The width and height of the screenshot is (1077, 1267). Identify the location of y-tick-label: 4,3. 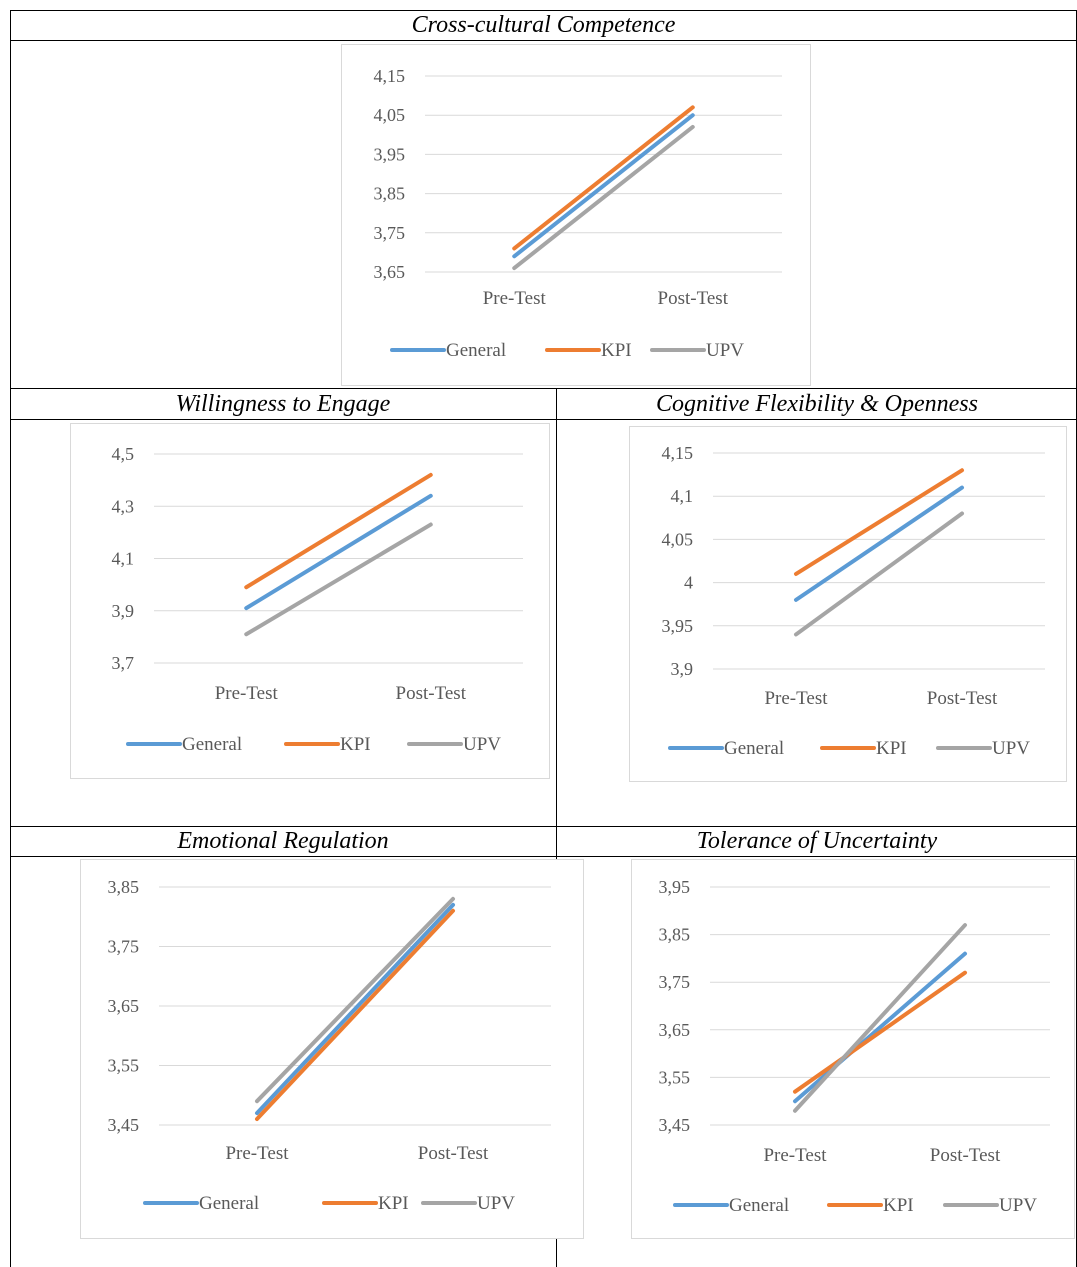
(123, 506).